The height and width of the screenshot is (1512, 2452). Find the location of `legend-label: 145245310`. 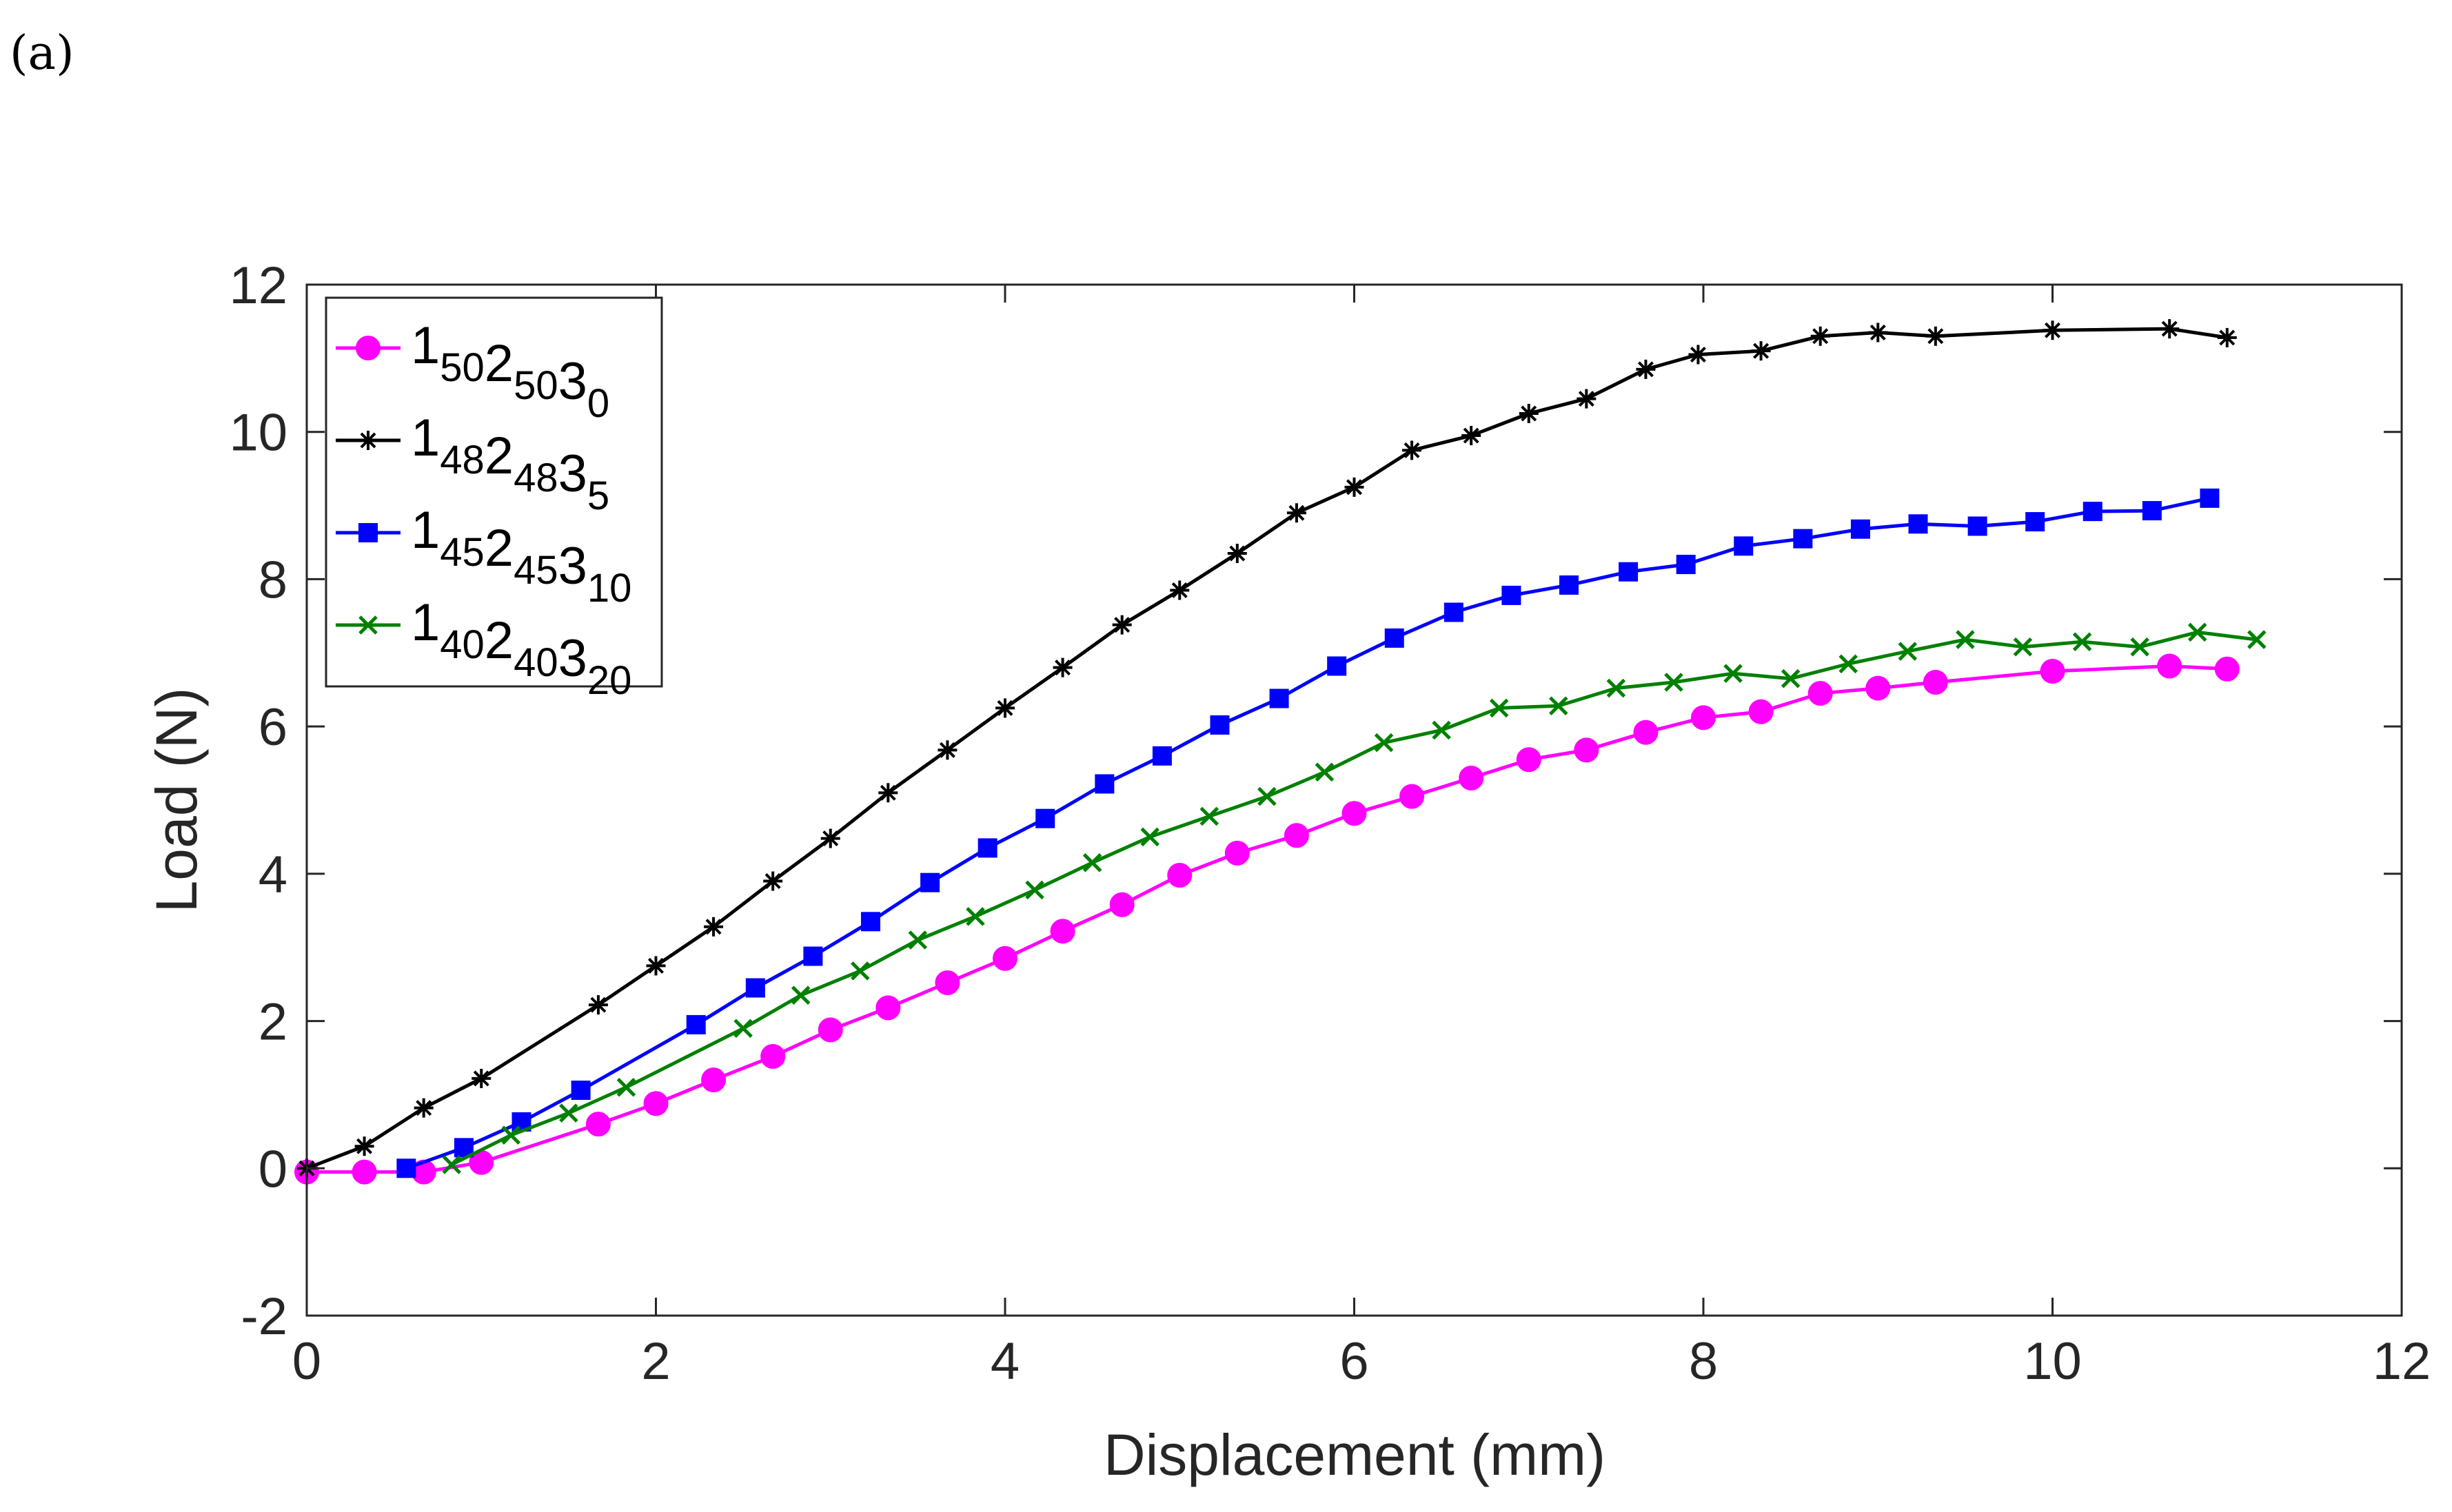

legend-label: 145245310 is located at coordinates (521, 556).